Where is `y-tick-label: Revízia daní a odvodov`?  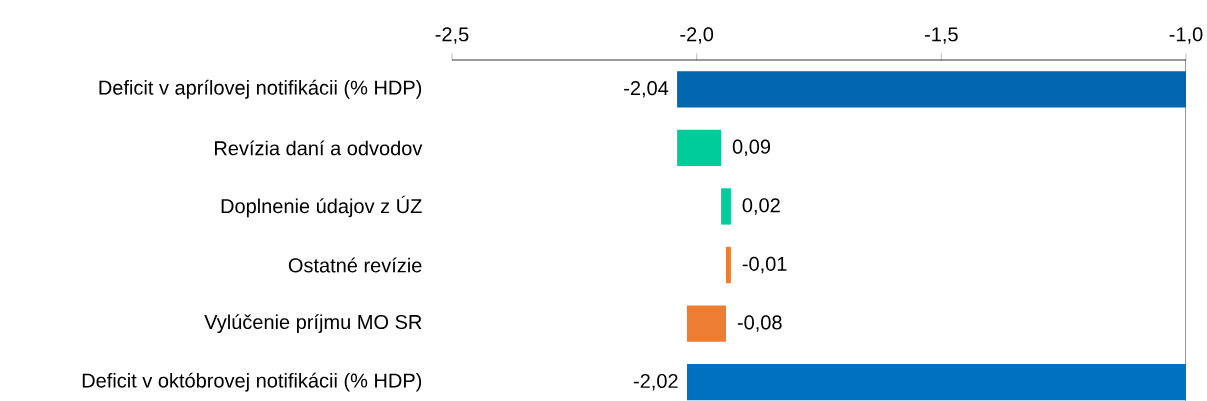
y-tick-label: Revízia daní a odvodov is located at coordinates (319, 148).